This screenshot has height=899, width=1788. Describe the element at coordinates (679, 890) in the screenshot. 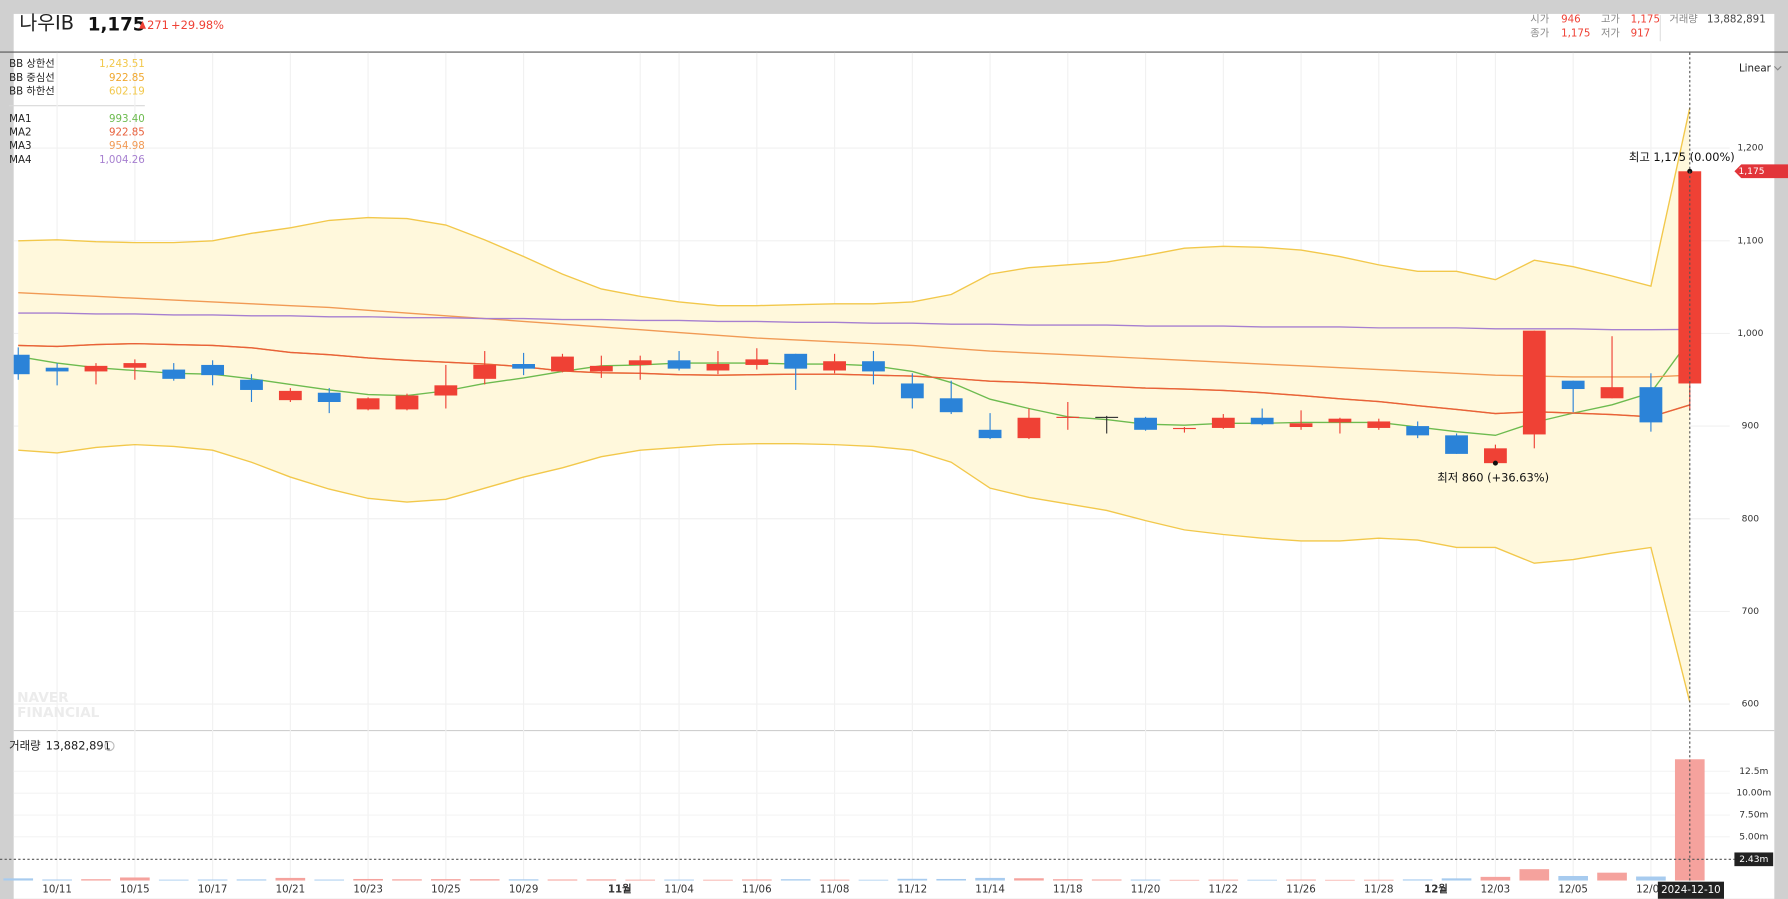

I see `x-tick-label: 11/04` at that location.